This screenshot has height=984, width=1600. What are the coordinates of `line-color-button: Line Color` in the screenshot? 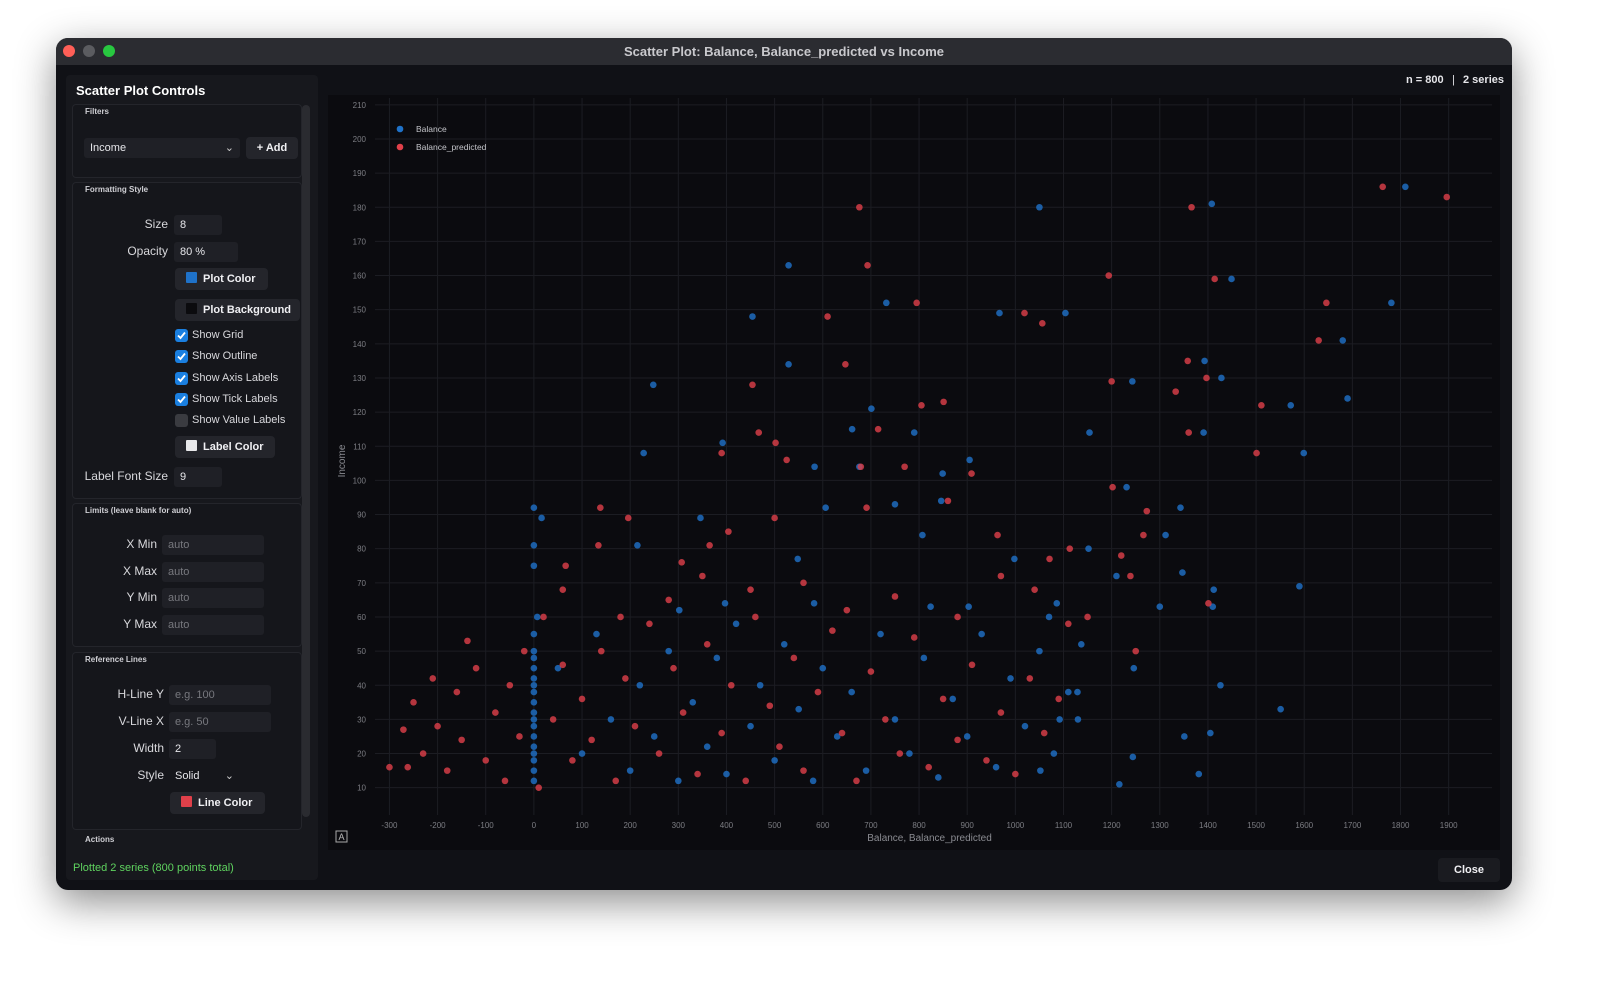 It's located at (217, 803).